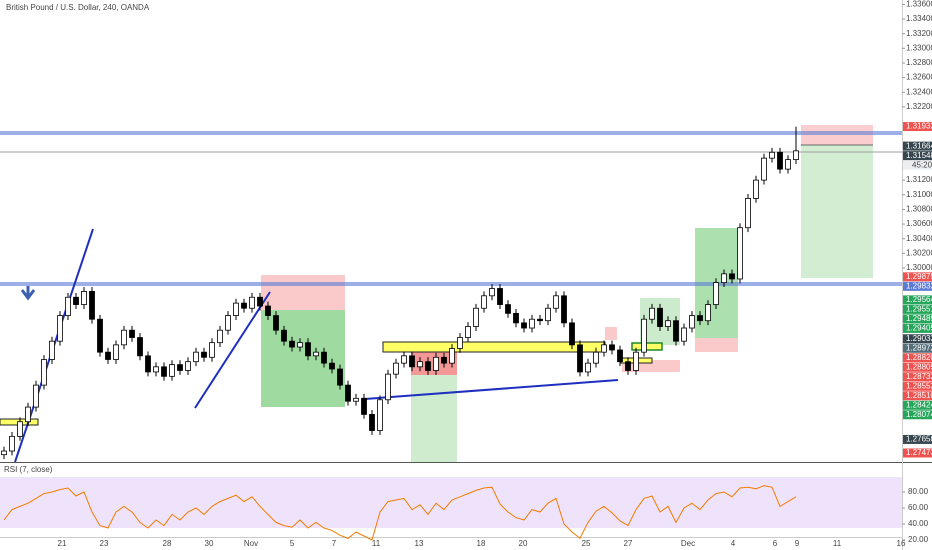  What do you see at coordinates (919, 179) in the screenshot?
I see `y-tick-label: 1.31200` at bounding box center [919, 179].